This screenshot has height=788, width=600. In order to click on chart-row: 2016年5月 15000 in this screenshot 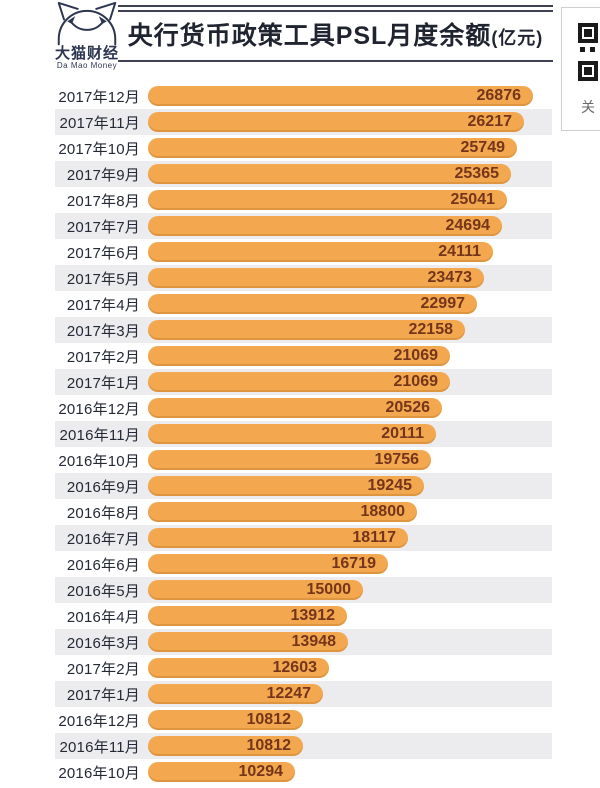, I will do `click(303, 590)`.